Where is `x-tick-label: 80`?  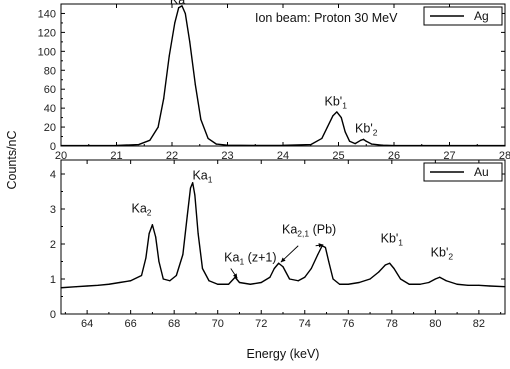
x-tick-label: 80 is located at coordinates (435, 324).